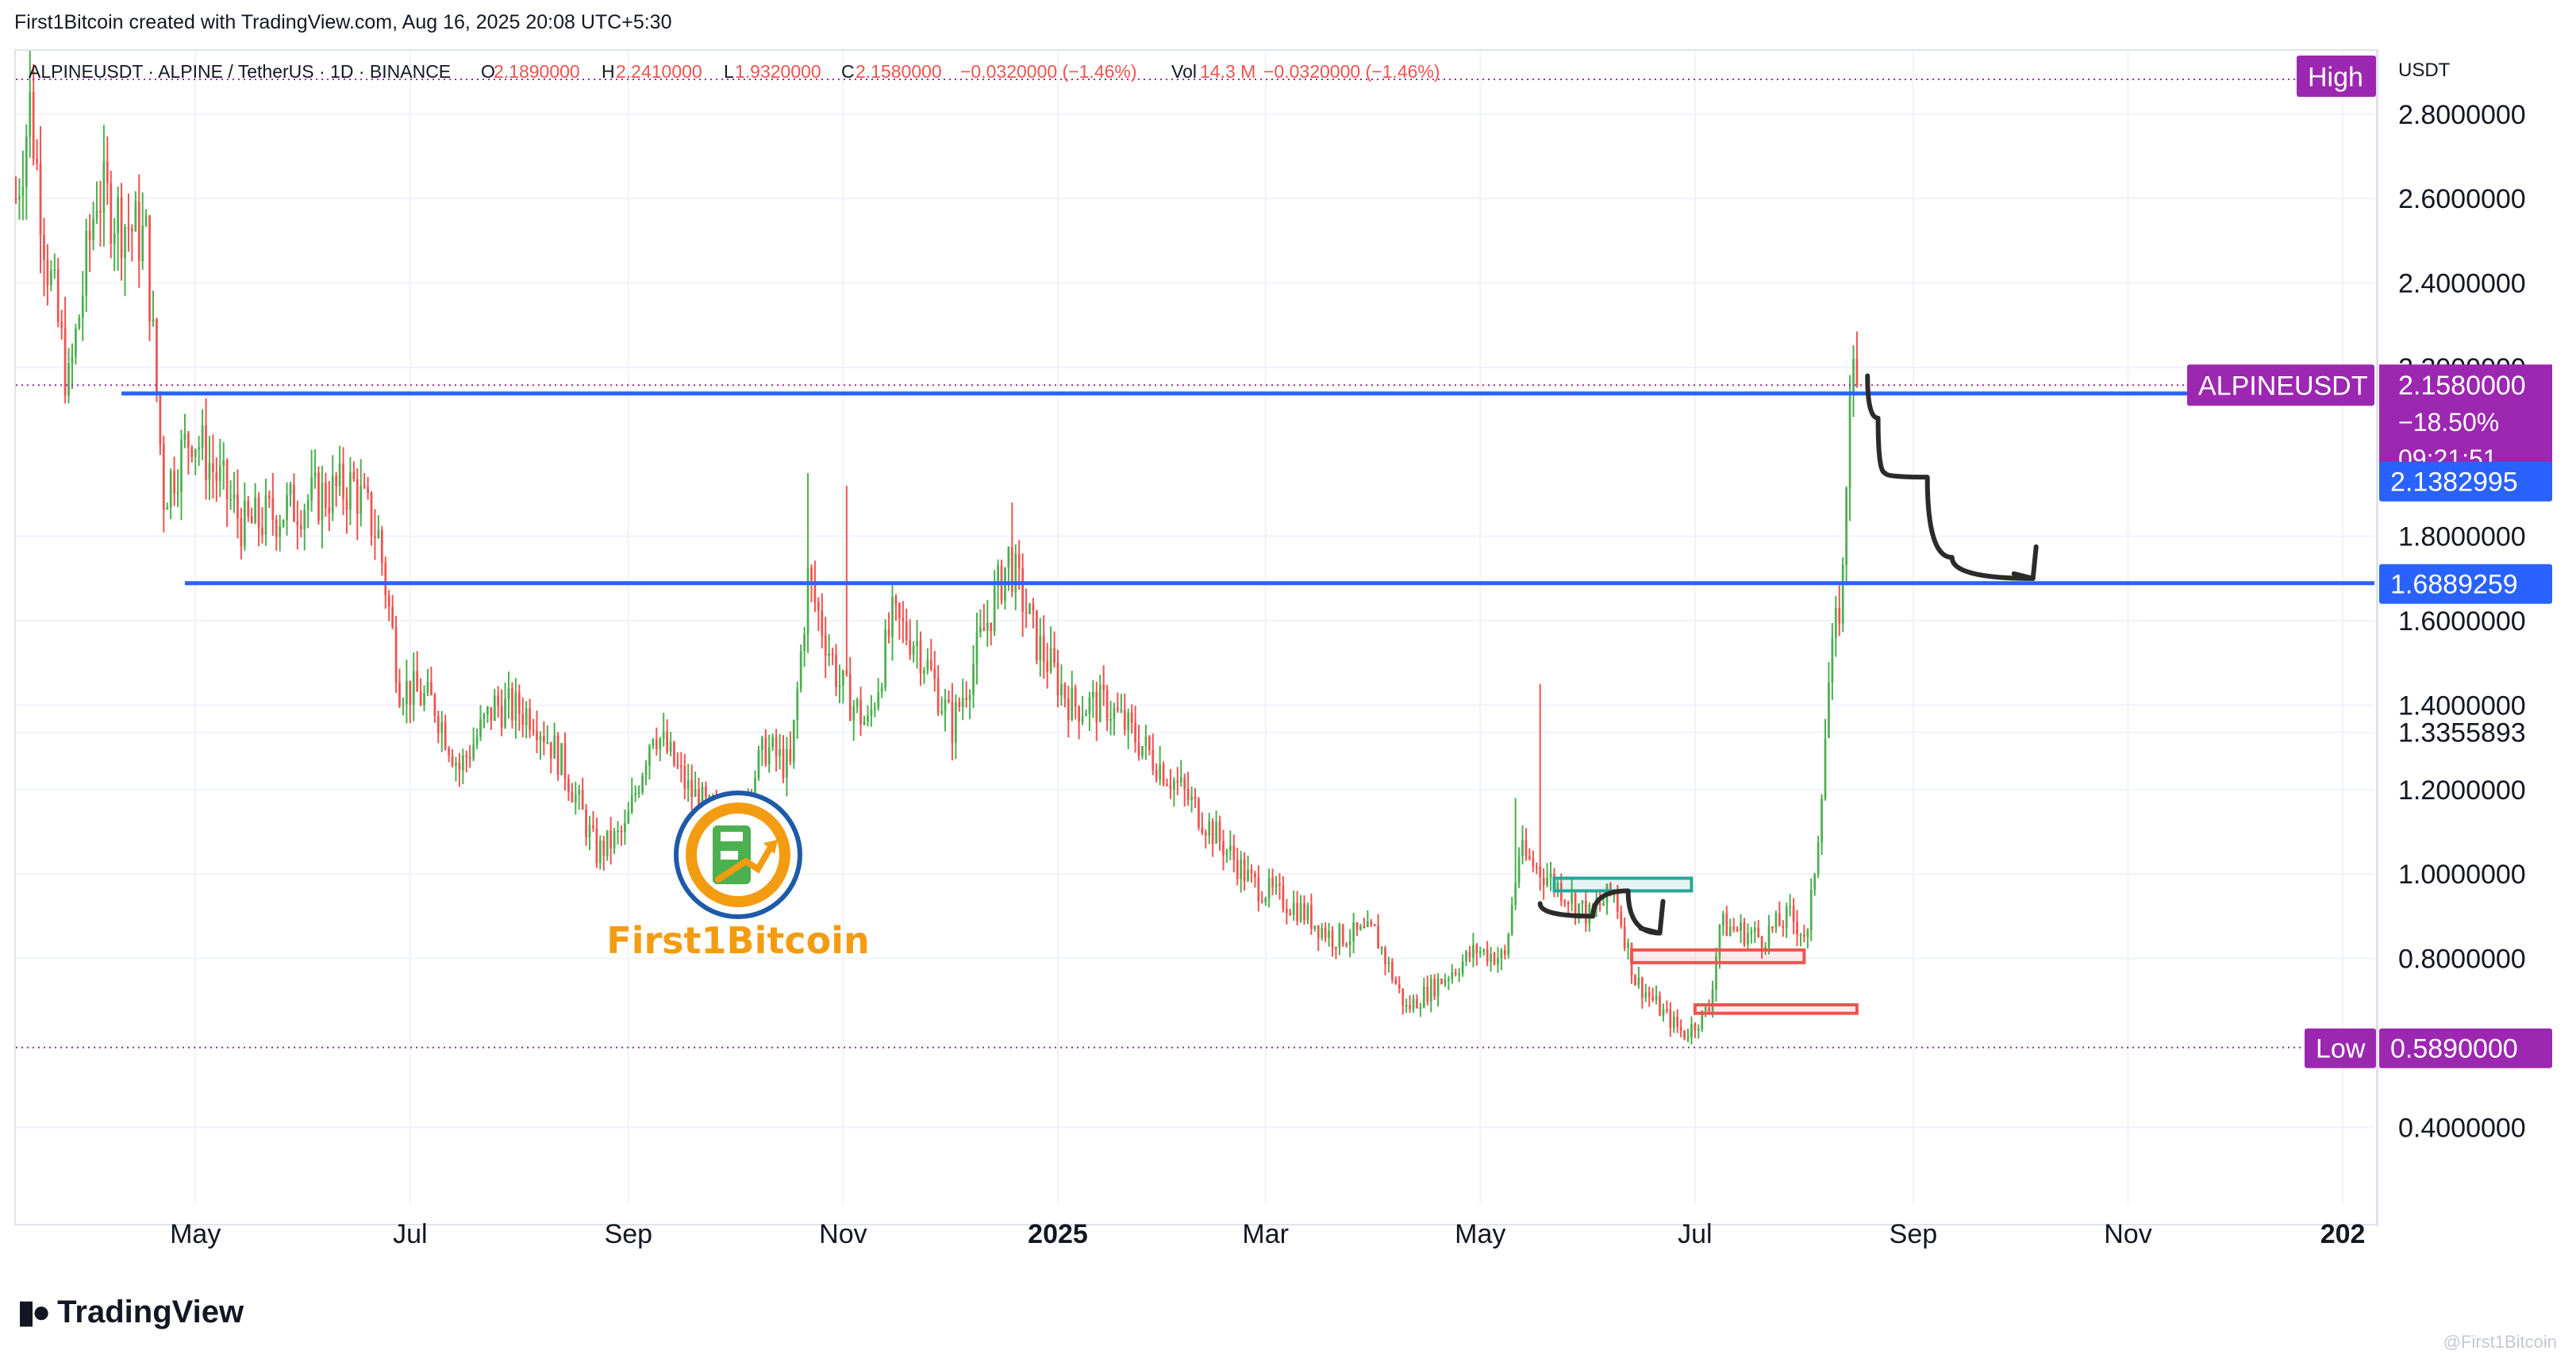 Image resolution: width=2576 pixels, height=1362 pixels. Describe the element at coordinates (130, 1312) in the screenshot. I see `tradingview-logo: ▮● TradingView` at that location.